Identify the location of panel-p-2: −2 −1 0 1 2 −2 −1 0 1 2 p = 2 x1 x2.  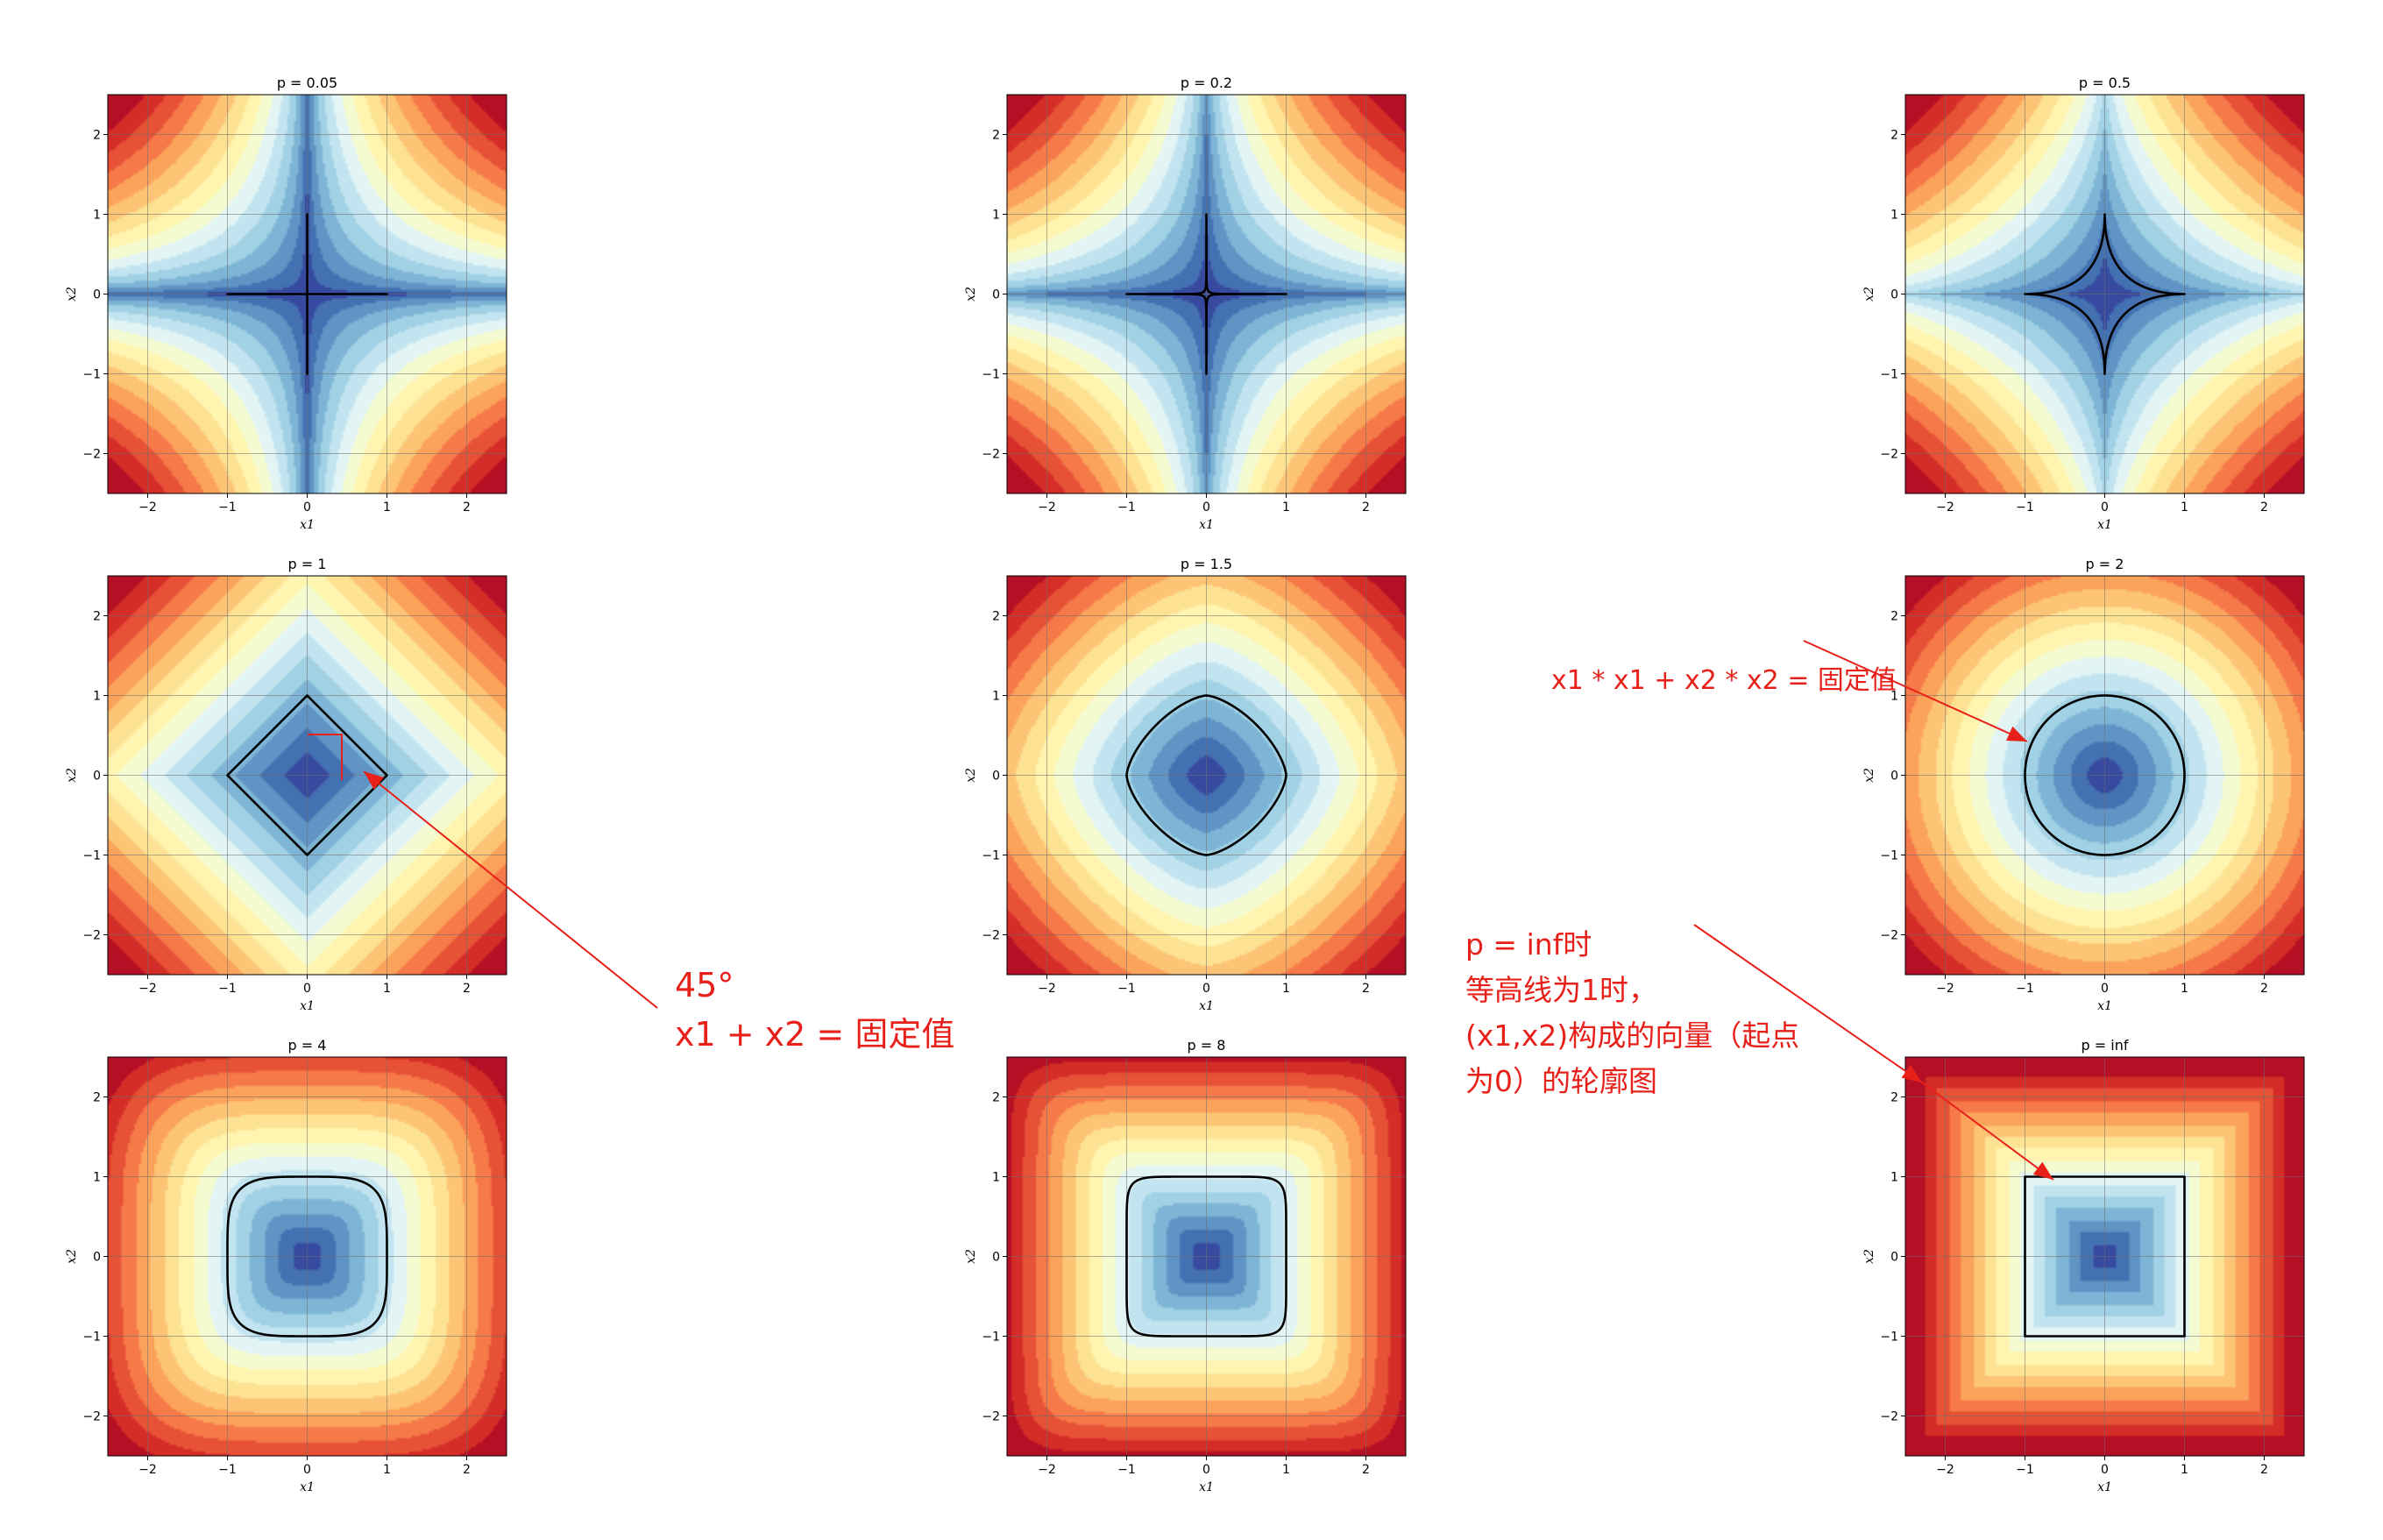
(2083, 784).